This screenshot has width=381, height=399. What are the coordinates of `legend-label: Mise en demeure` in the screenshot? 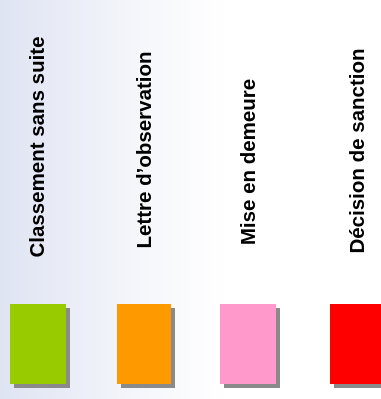 It's located at (248, 162).